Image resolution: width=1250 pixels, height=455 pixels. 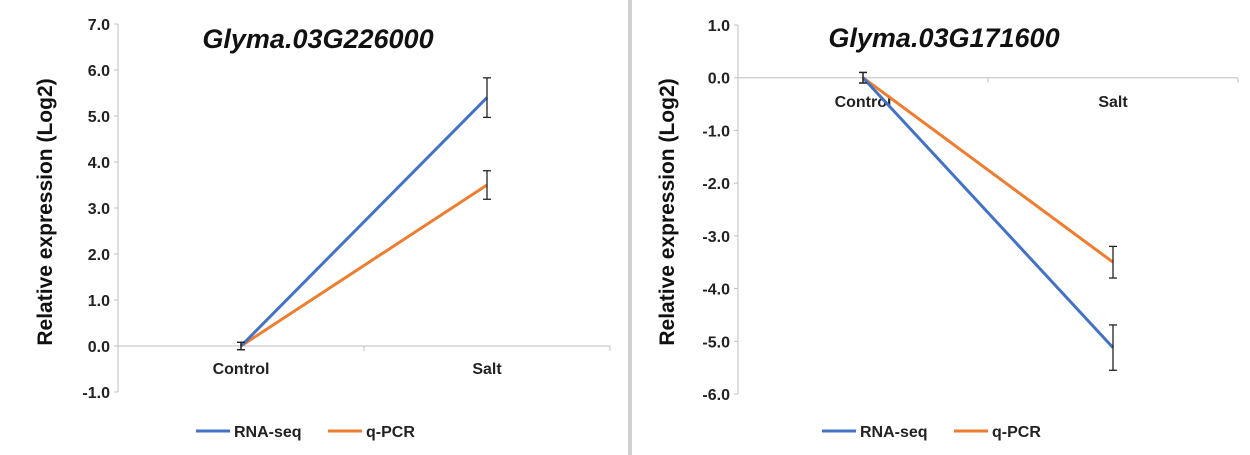 What do you see at coordinates (716, 342) in the screenshot?
I see `y-tick-label: -5.0` at bounding box center [716, 342].